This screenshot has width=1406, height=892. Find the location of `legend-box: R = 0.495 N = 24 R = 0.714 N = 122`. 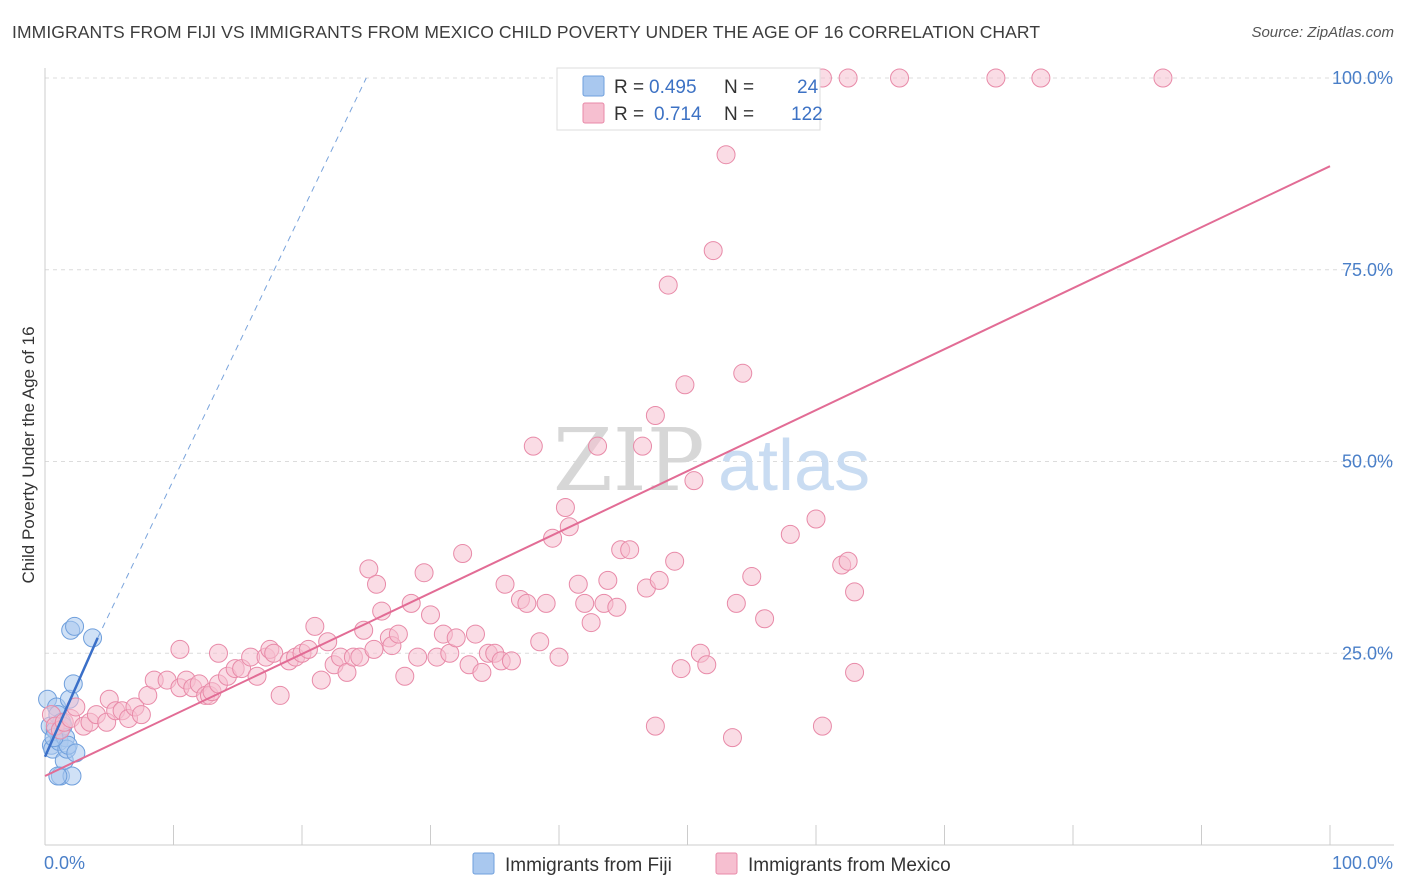

legend-box: R = 0.495 N = 24 R = 0.714 N = 122 is located at coordinates (689, 99).